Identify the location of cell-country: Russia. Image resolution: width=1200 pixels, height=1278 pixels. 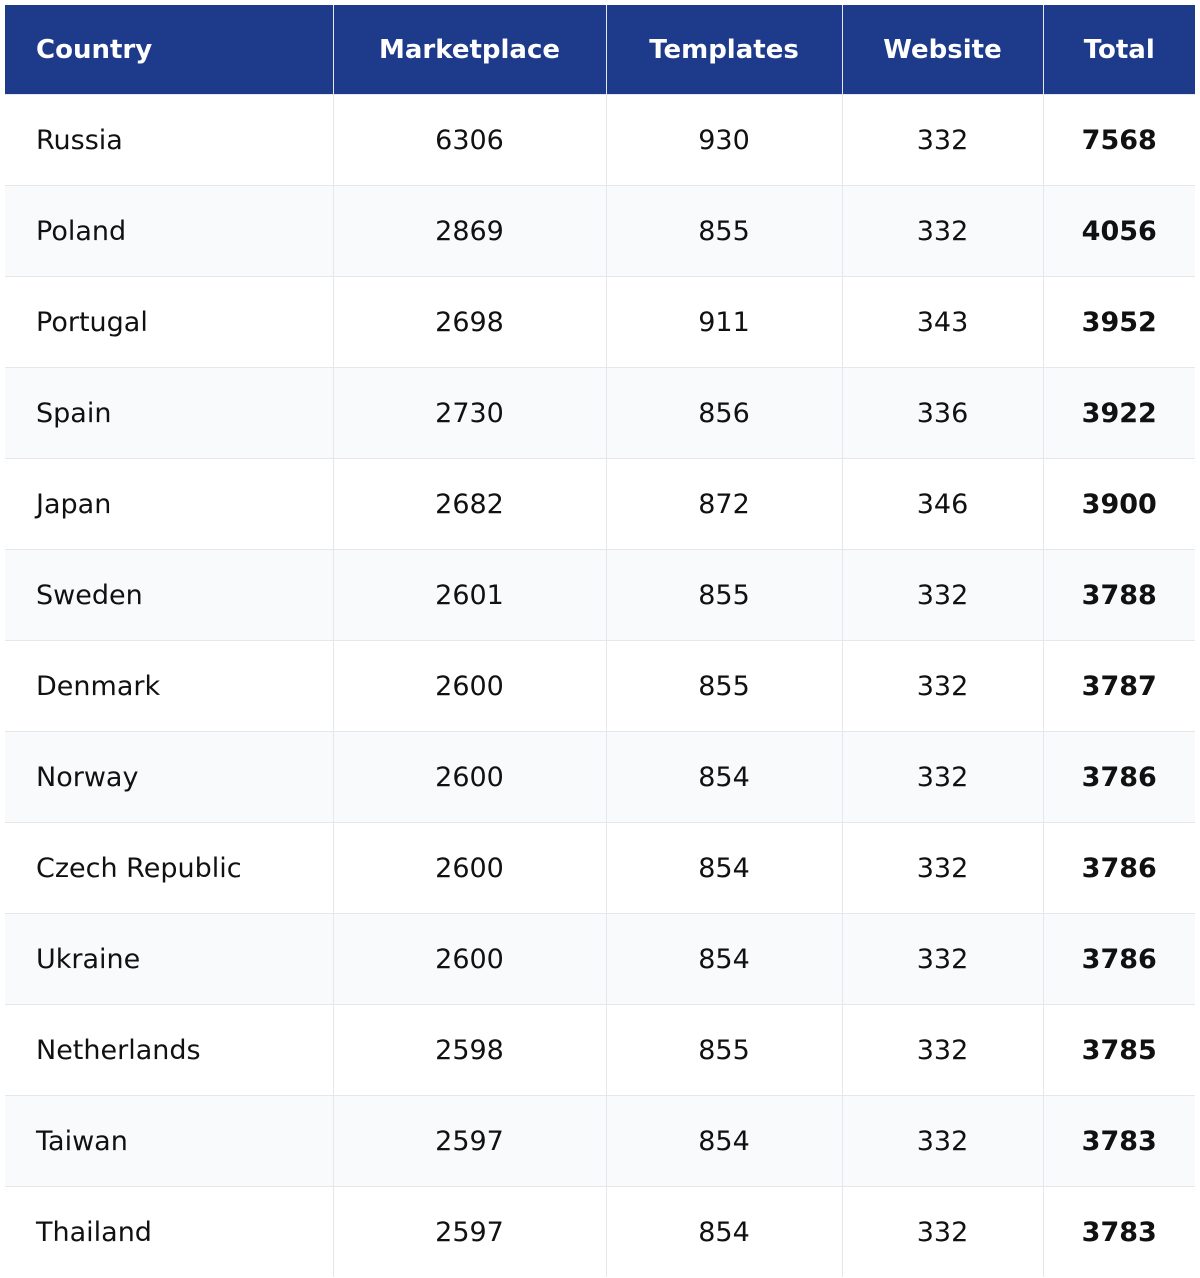
(169, 140).